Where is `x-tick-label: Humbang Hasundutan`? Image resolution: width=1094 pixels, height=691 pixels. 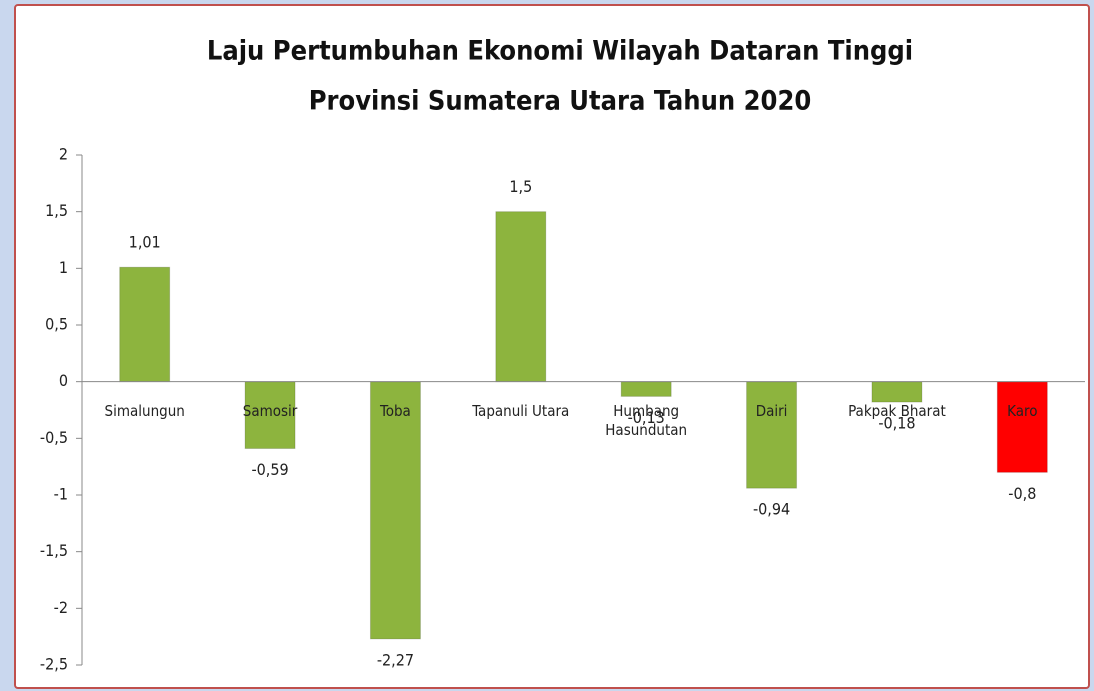 x-tick-label: Humbang Hasundutan is located at coordinates (646, 420).